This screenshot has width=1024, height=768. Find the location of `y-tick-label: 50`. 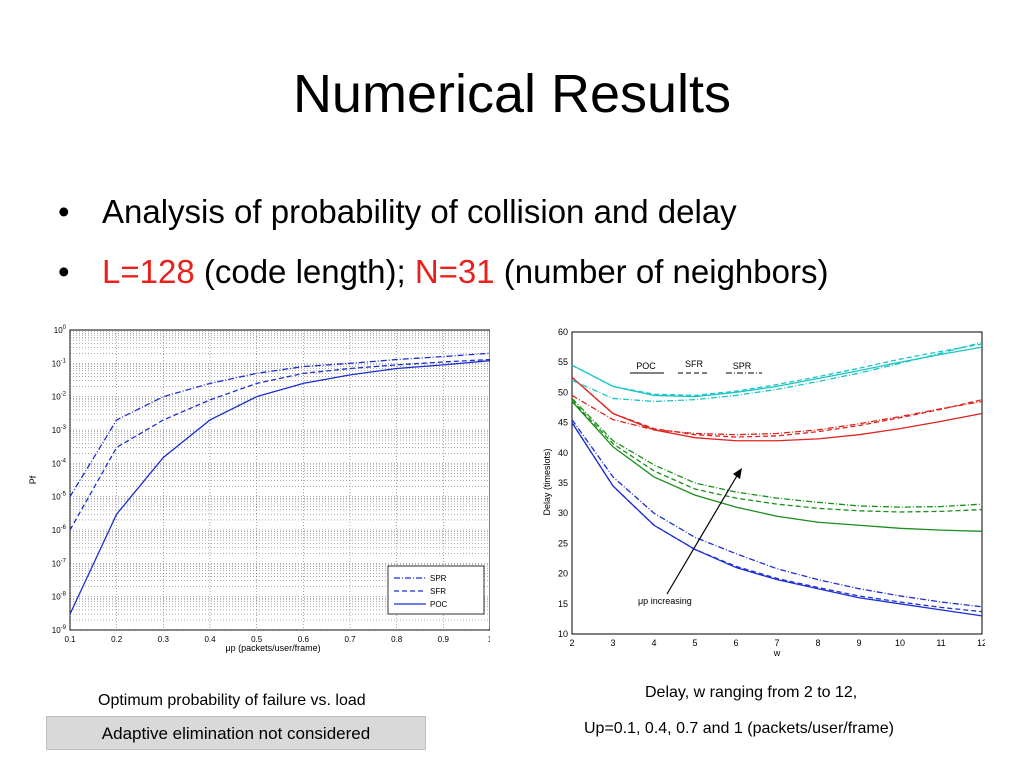

y-tick-label: 50 is located at coordinates (563, 392).